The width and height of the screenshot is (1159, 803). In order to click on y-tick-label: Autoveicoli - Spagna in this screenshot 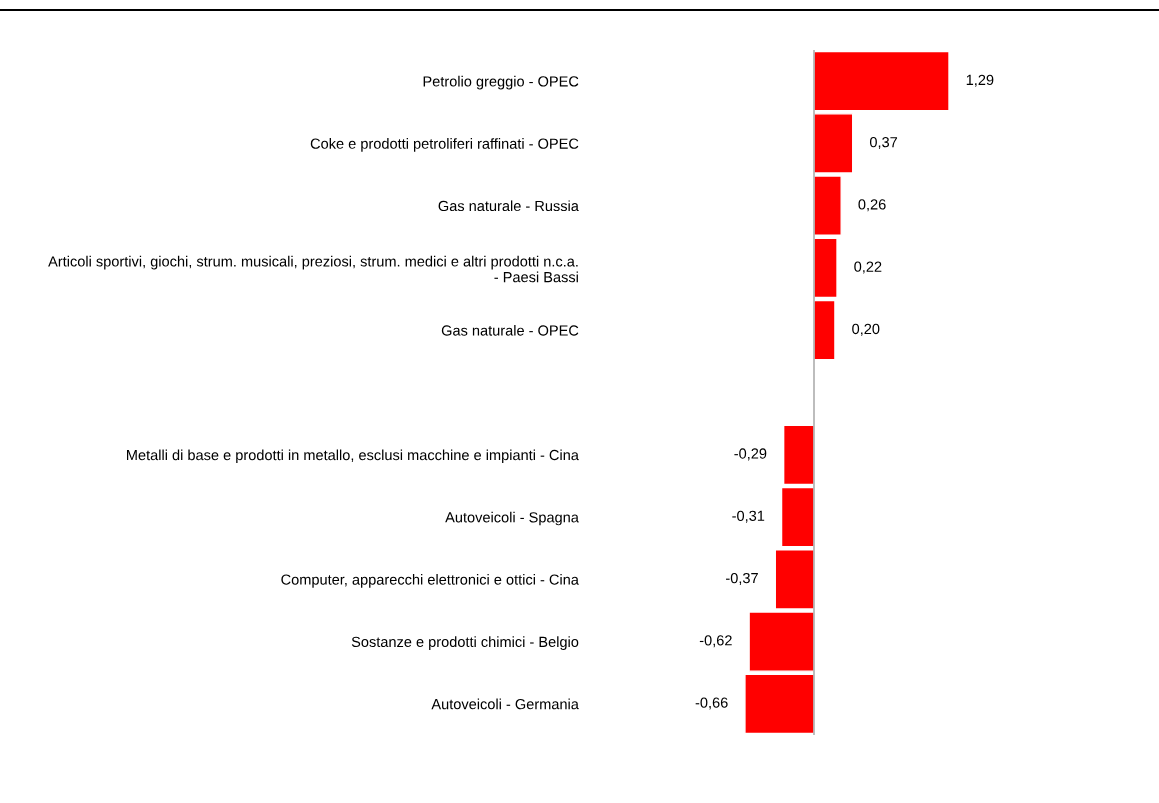, I will do `click(512, 518)`.